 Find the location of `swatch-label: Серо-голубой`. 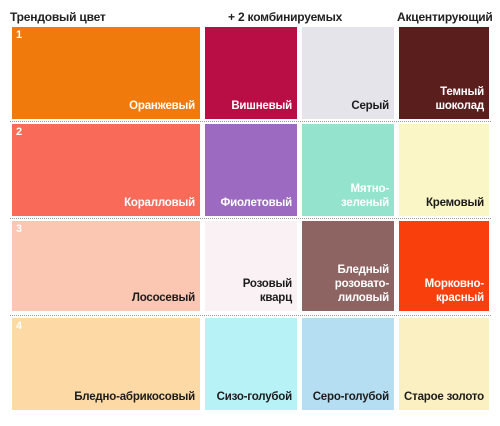

swatch-label: Серо-голубой is located at coordinates (351, 397).